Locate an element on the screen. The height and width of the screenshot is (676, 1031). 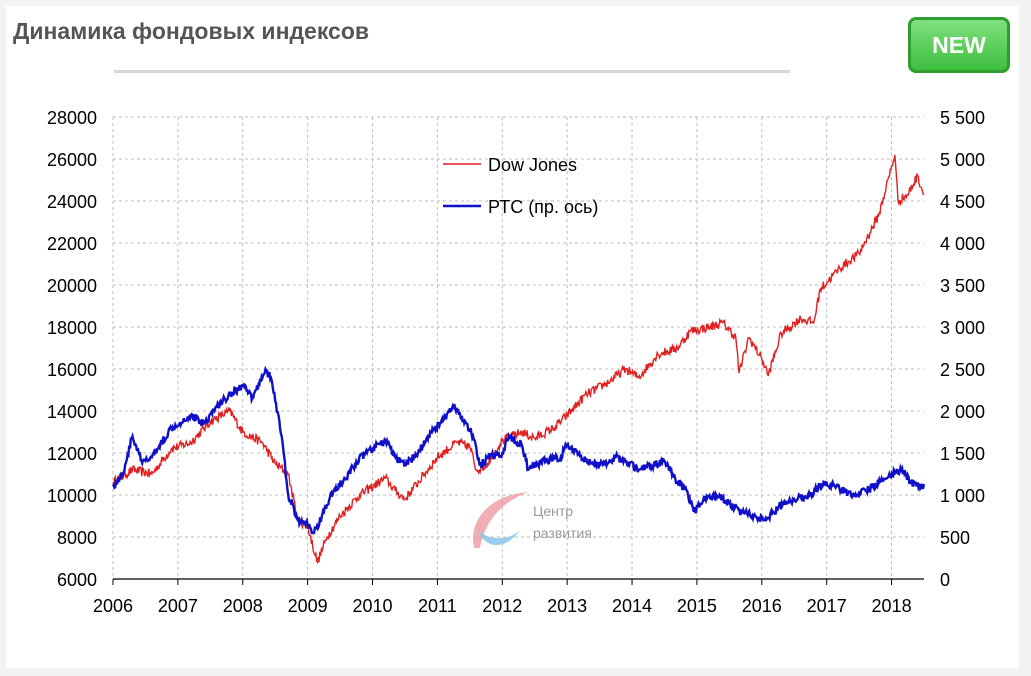
y-right-tick-label: 3 500 is located at coordinates (962, 286).